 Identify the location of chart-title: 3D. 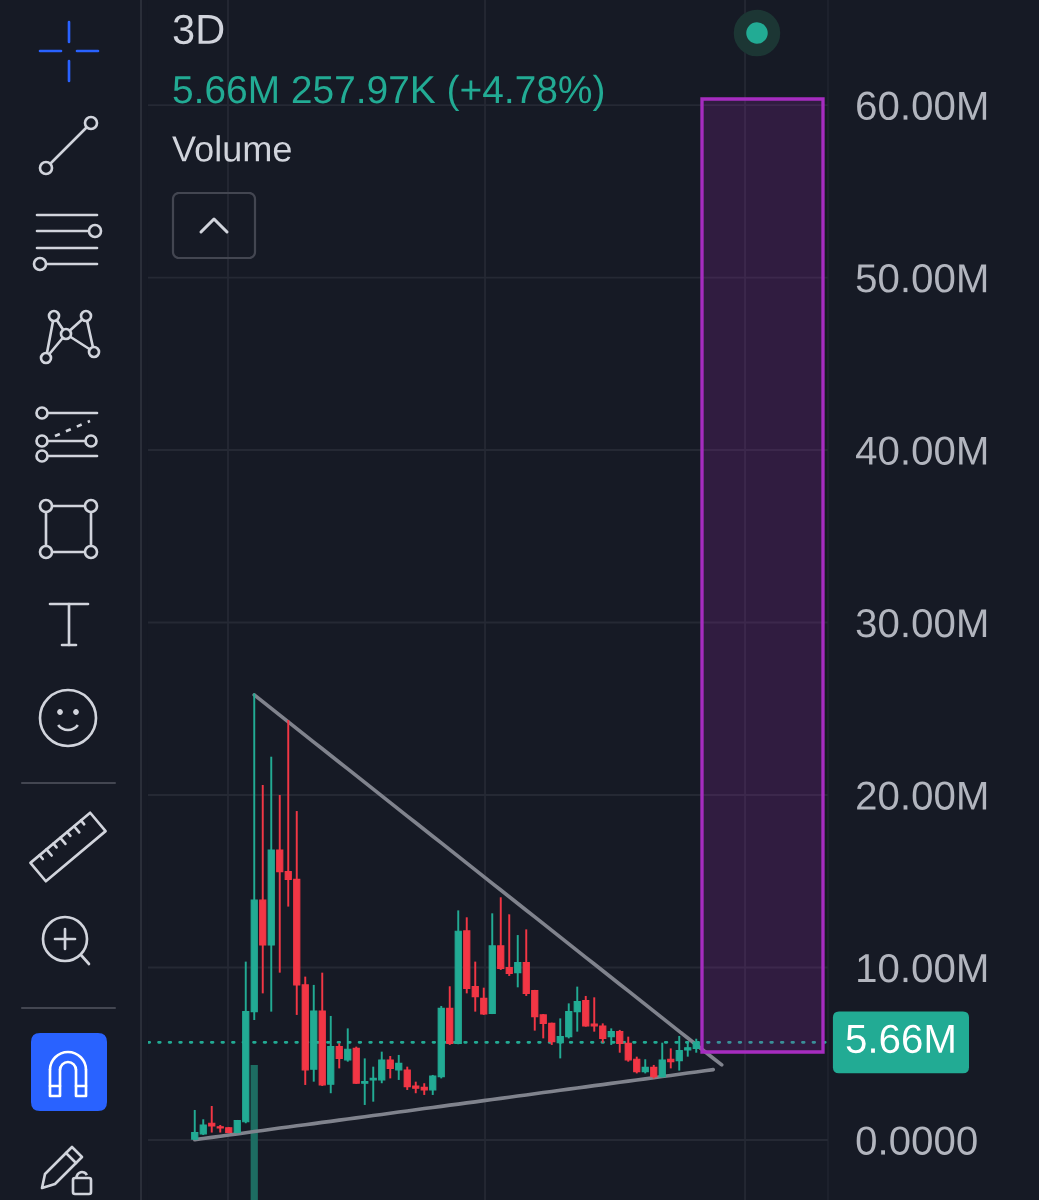
(198, 29).